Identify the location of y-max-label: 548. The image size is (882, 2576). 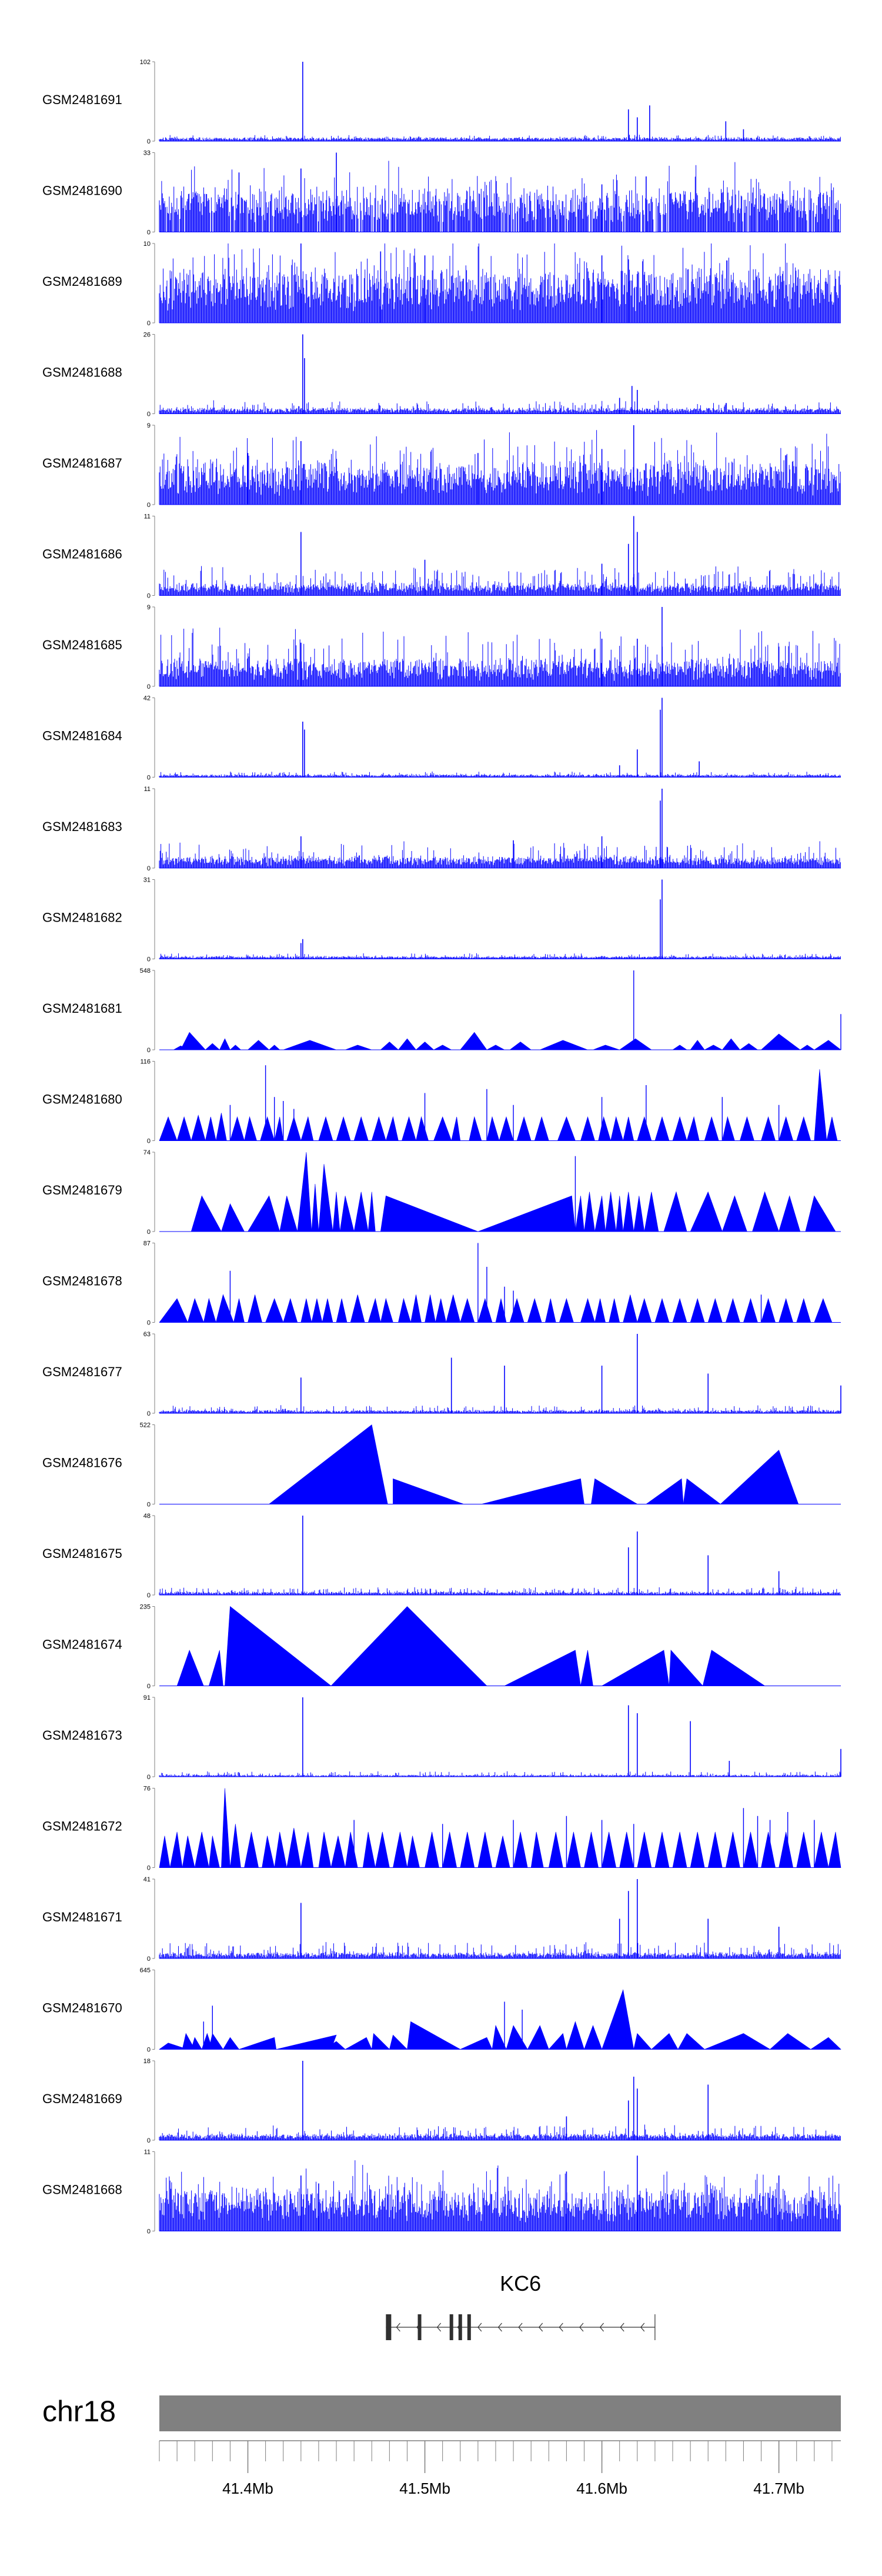
(145, 971).